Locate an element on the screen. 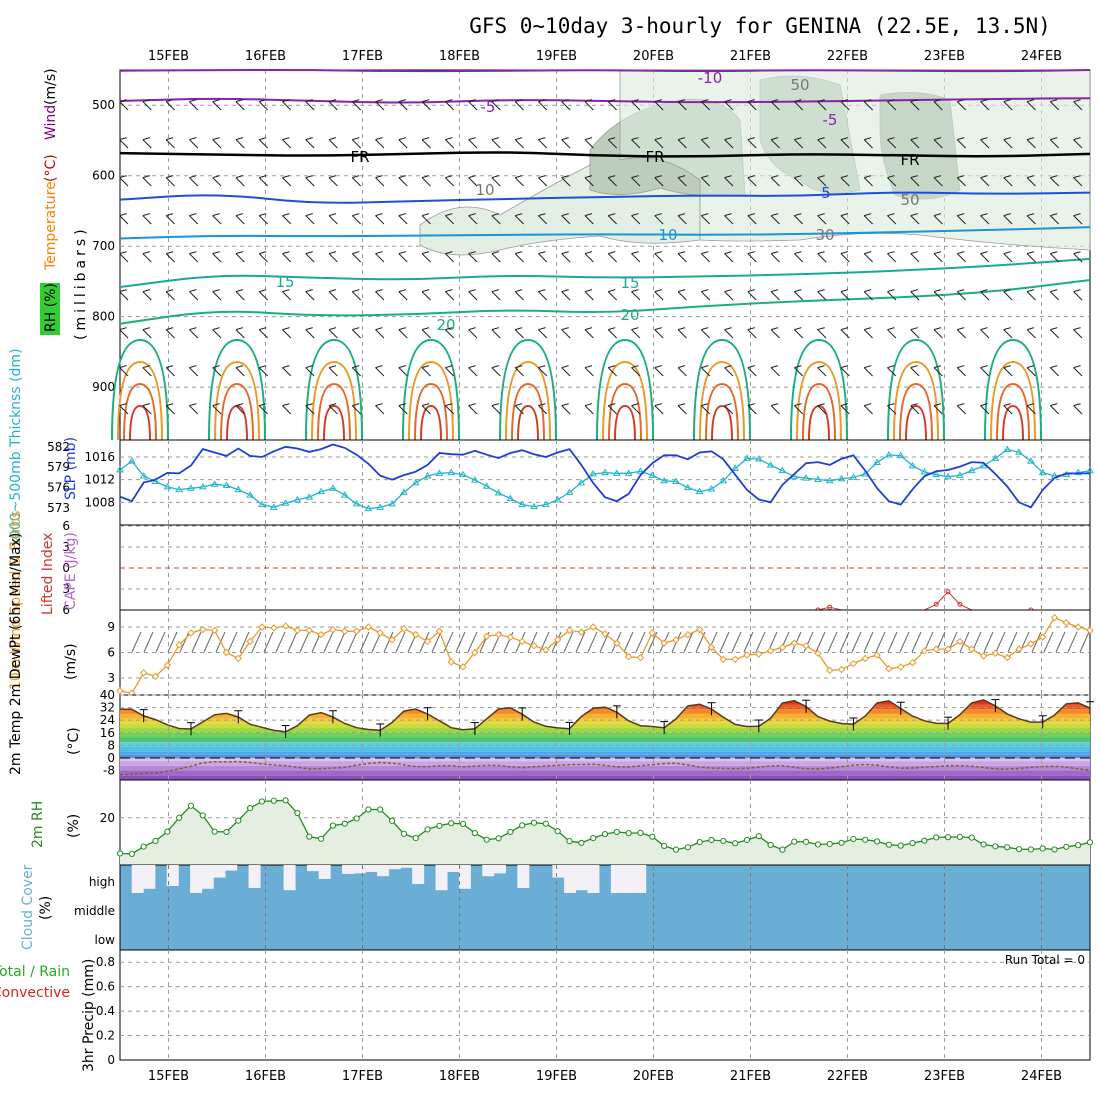 The width and height of the screenshot is (1100, 1100). precip-unit: 3hr Precip (mm) is located at coordinates (89, 1015).